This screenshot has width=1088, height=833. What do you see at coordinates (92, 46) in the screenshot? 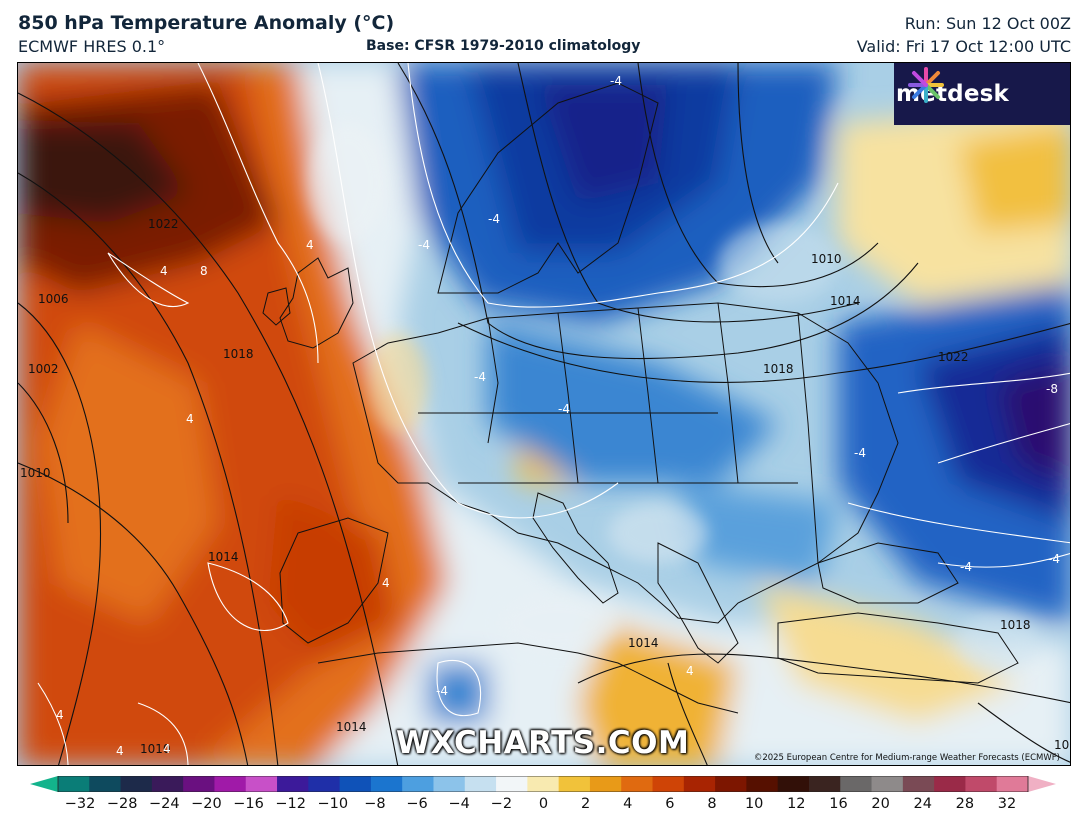
I see `model-name: ECMWF HRES 0.1°` at bounding box center [92, 46].